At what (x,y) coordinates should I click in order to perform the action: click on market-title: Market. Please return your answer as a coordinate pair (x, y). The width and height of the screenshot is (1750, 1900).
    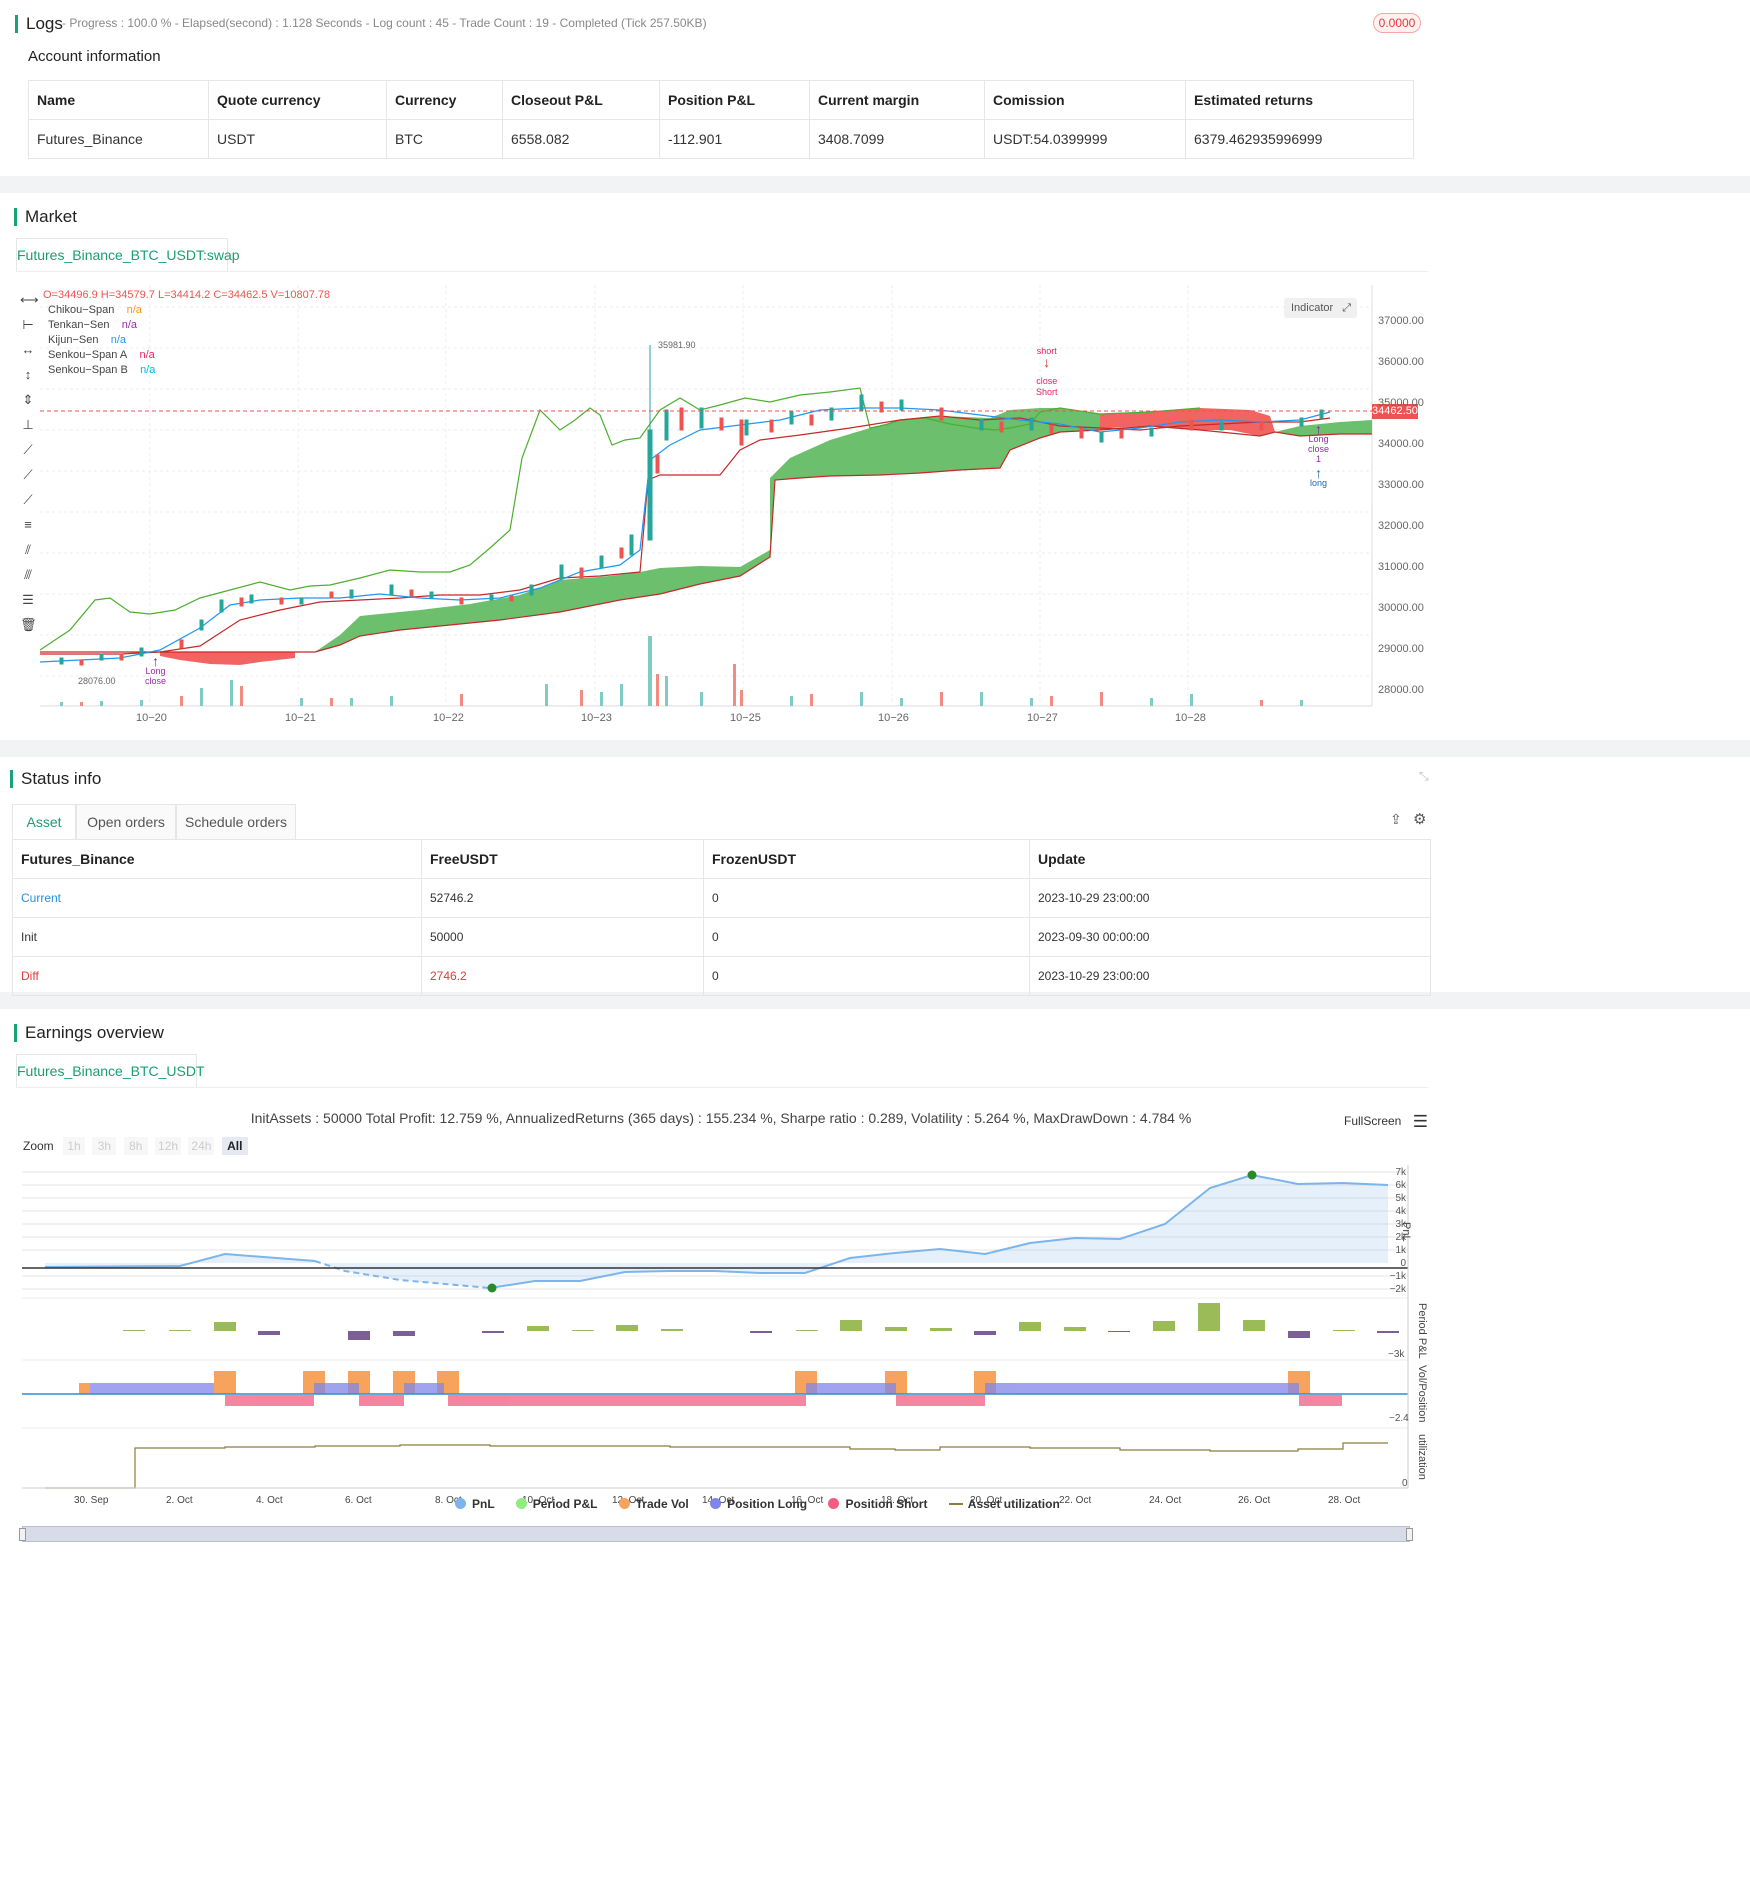
    Looking at the image, I should click on (45, 216).